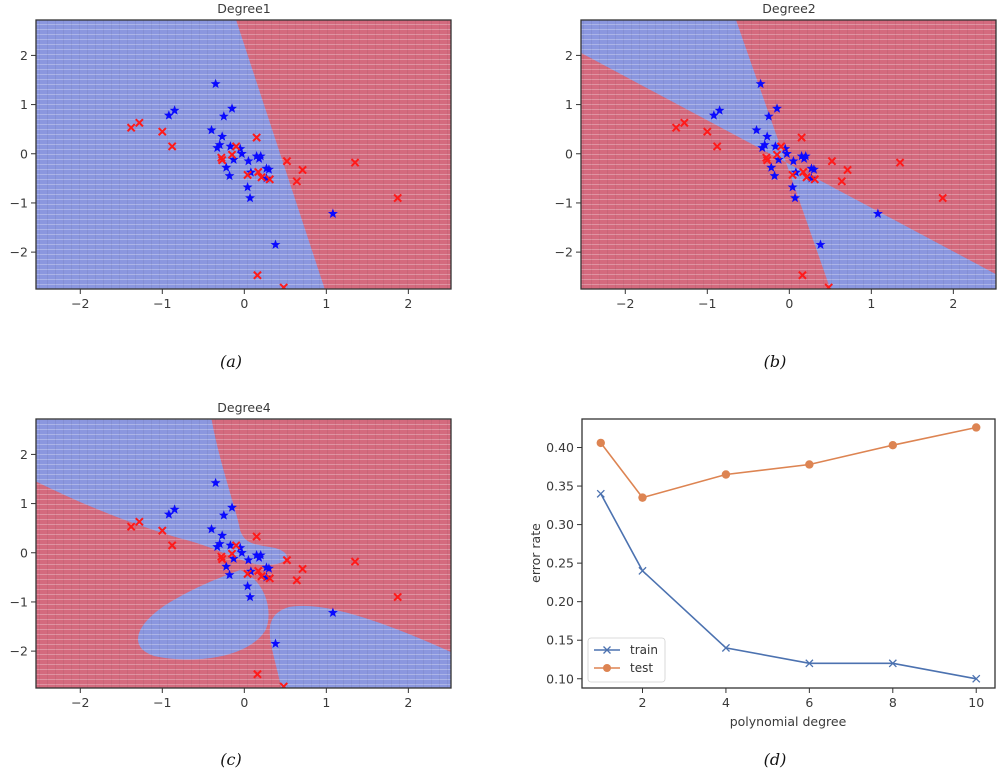 This screenshot has width=1002, height=777. Describe the element at coordinates (641, 668) in the screenshot. I see `legend-test-label: test` at that location.